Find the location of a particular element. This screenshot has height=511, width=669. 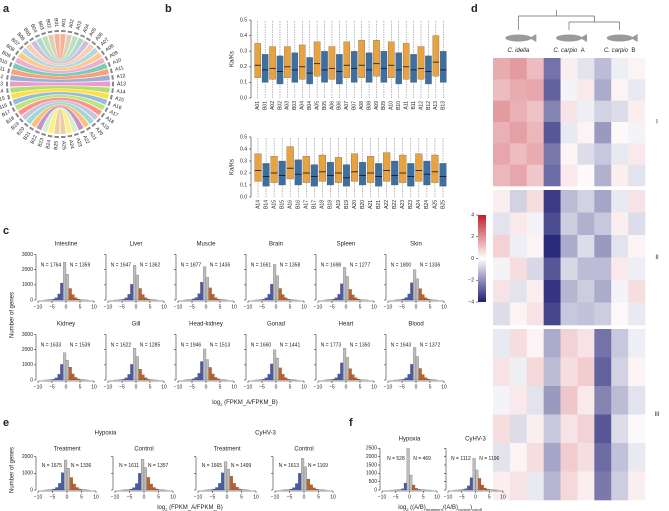

y-axis-label: Ka/Ks is located at coordinates (233, 59).